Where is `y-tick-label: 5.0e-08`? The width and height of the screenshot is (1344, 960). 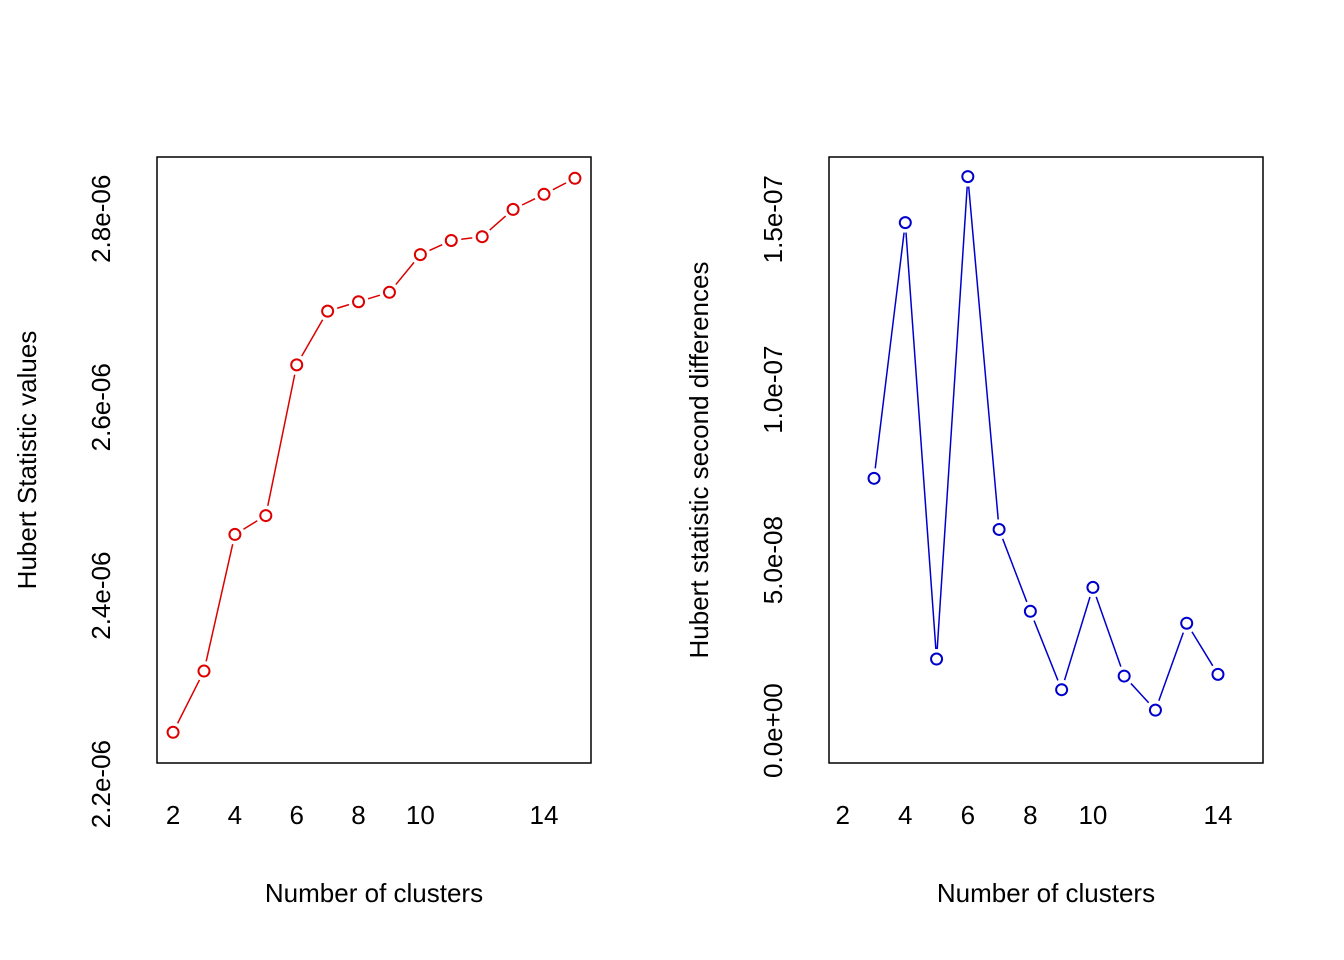
y-tick-label: 5.0e-08 is located at coordinates (773, 560).